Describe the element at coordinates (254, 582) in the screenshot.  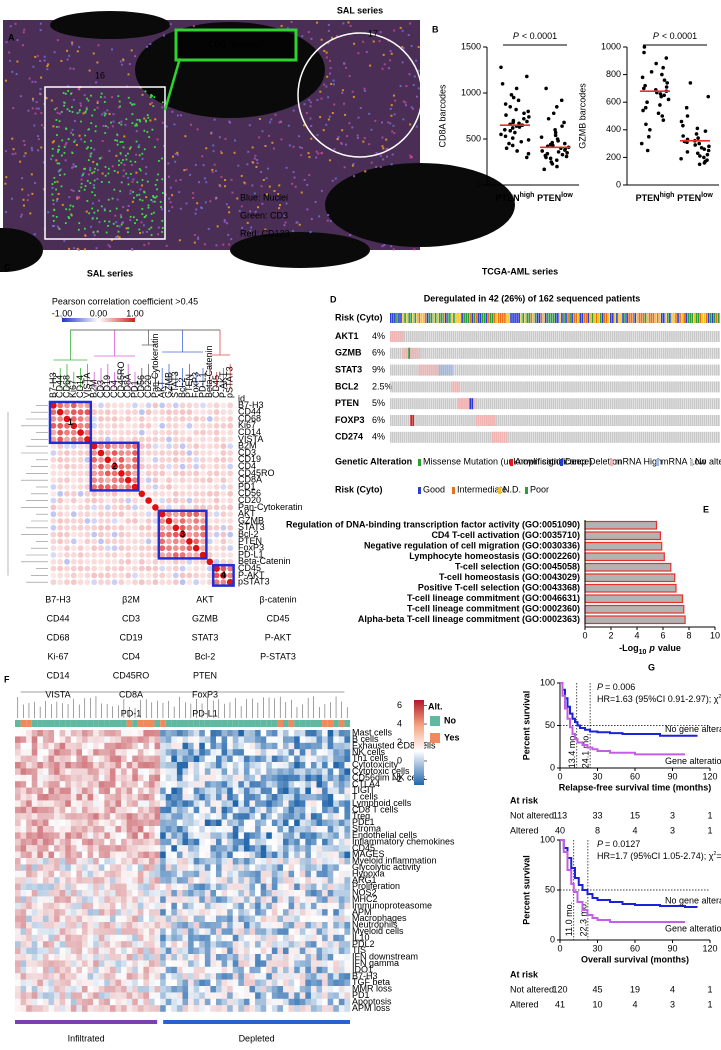
I see `row-label: pSTAT3` at that location.